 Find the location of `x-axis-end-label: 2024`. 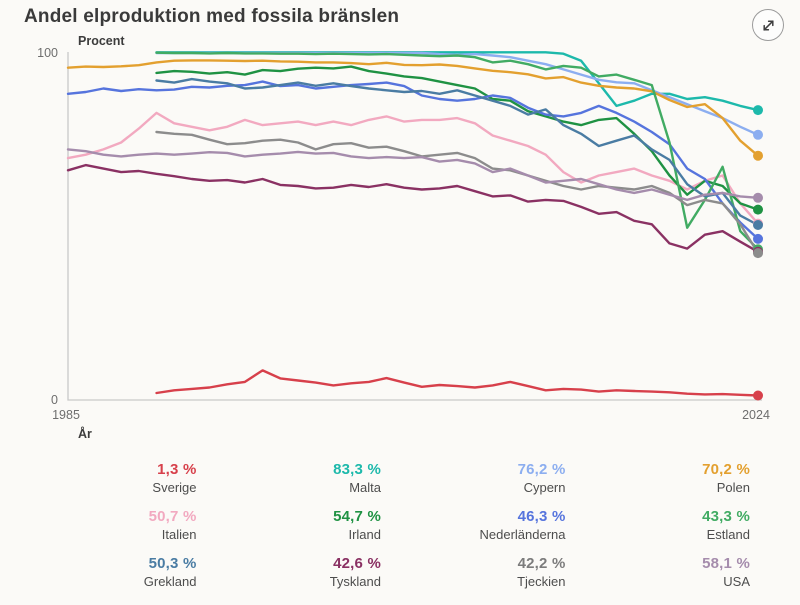

x-axis-end-label: 2024 is located at coordinates (756, 415).